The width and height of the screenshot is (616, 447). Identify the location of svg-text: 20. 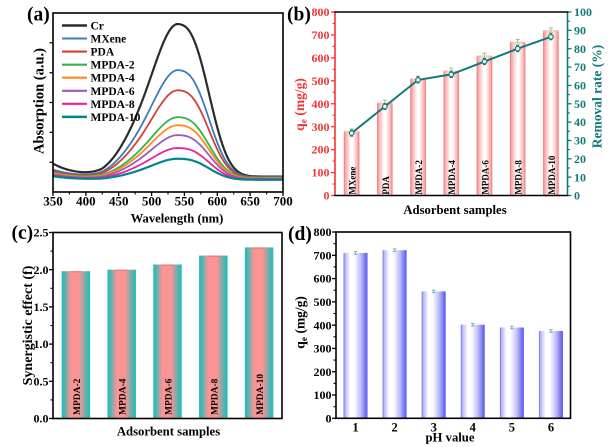
(580, 159).